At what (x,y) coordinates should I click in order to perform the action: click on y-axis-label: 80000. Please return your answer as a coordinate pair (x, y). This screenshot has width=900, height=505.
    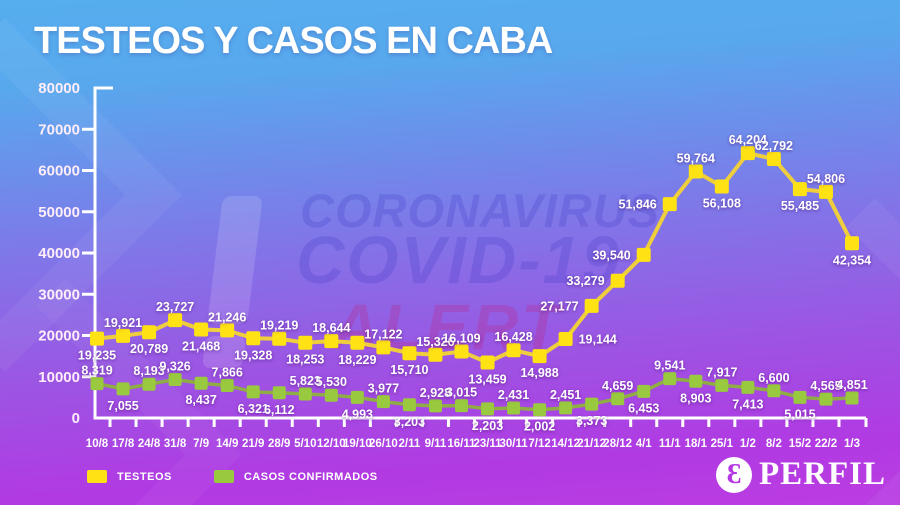
    Looking at the image, I should click on (59, 88).